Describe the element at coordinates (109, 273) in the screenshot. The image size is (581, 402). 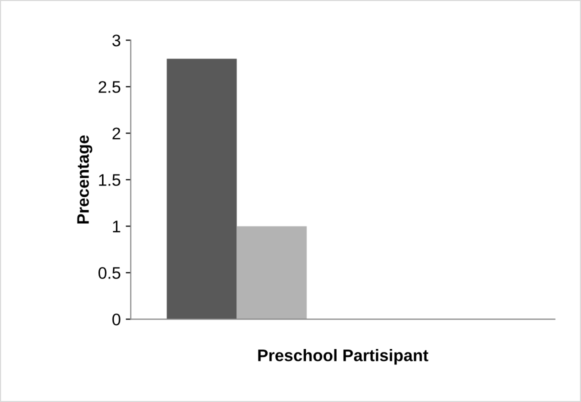
I see `y-tick-label: 0.5` at that location.